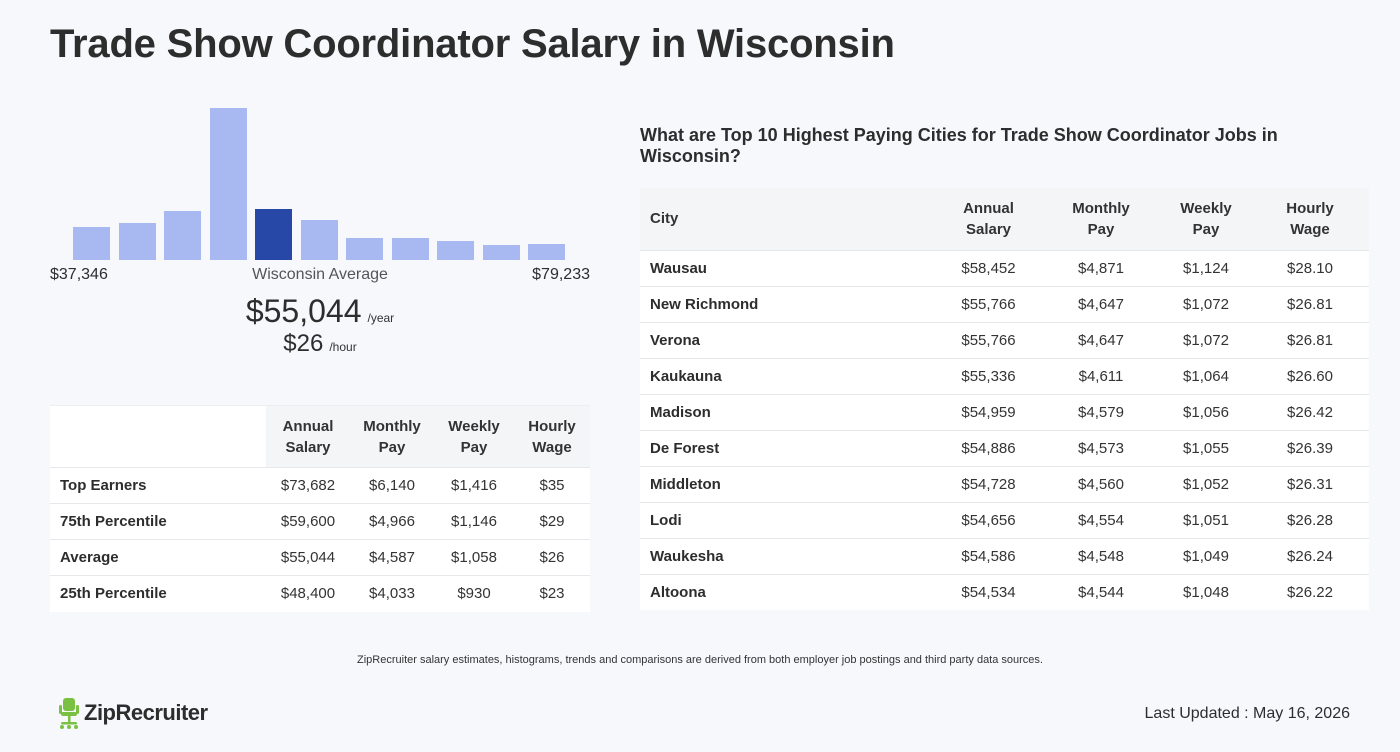 The image size is (1400, 752). What do you see at coordinates (1310, 375) in the screenshot?
I see `cell-hourly: $26.60` at bounding box center [1310, 375].